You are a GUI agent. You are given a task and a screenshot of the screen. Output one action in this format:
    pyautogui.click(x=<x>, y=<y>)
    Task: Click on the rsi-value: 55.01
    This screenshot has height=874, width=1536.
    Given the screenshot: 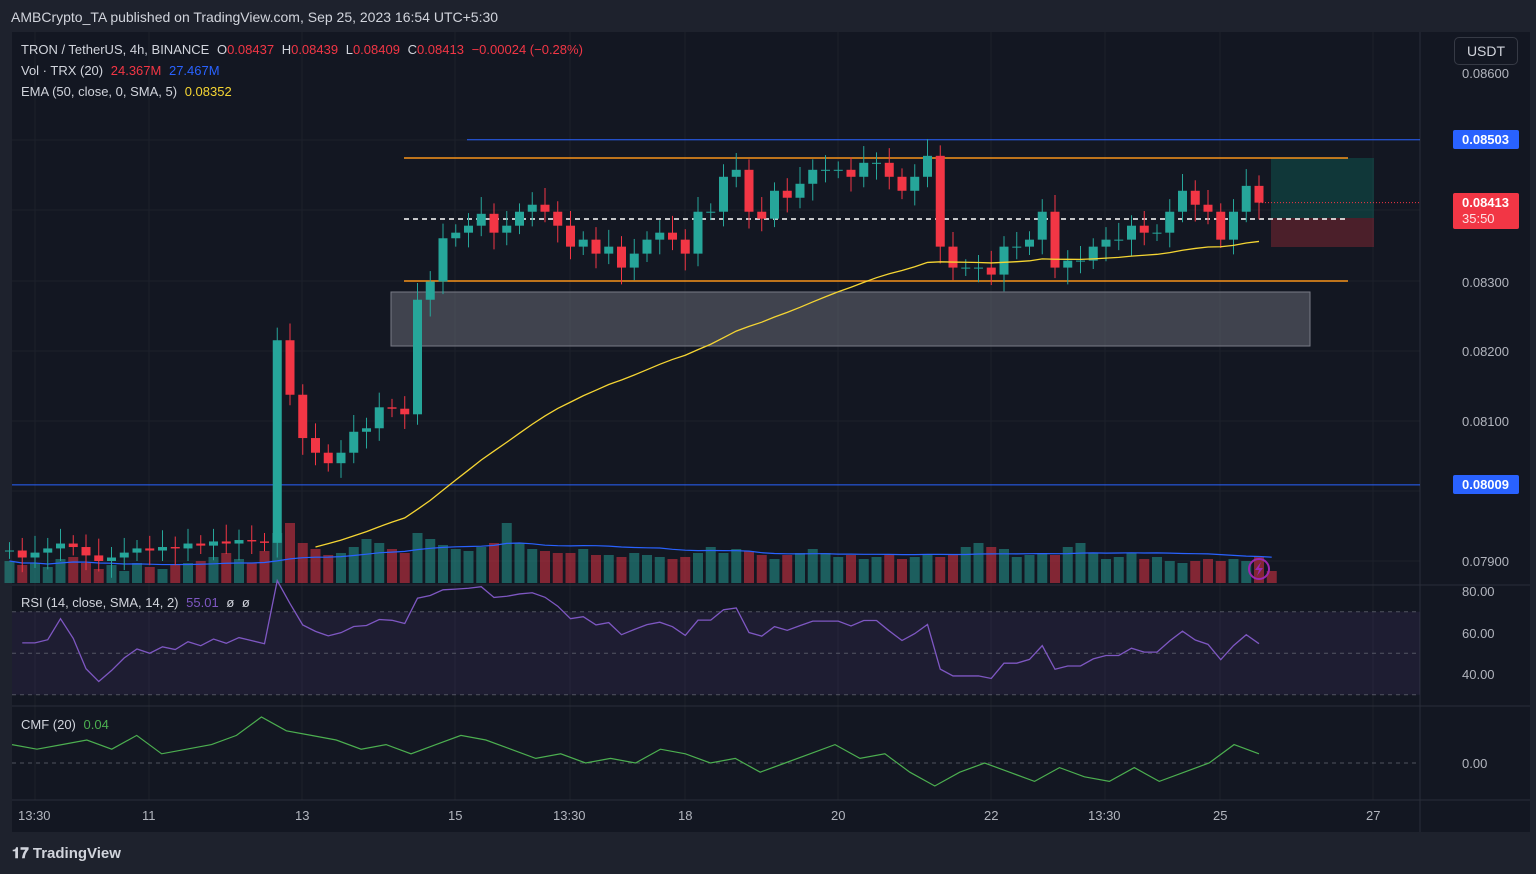 What is the action you would take?
    pyautogui.click(x=202, y=602)
    